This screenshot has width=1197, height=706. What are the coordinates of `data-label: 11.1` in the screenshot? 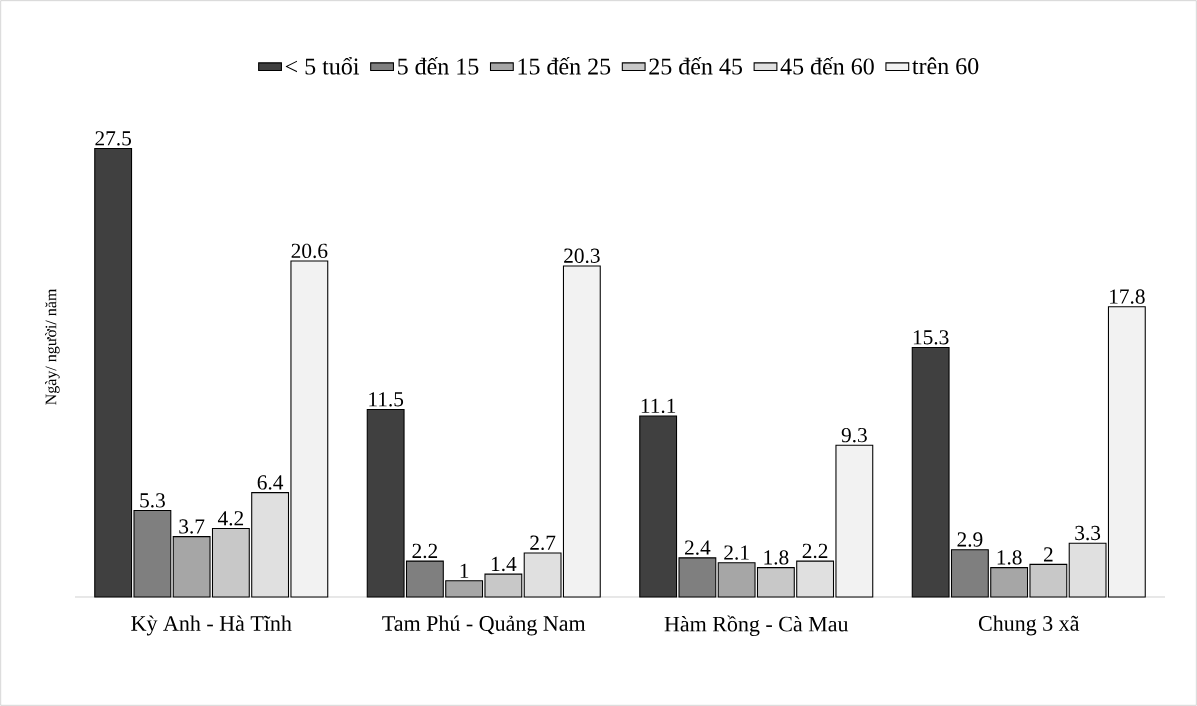 It's located at (658, 406).